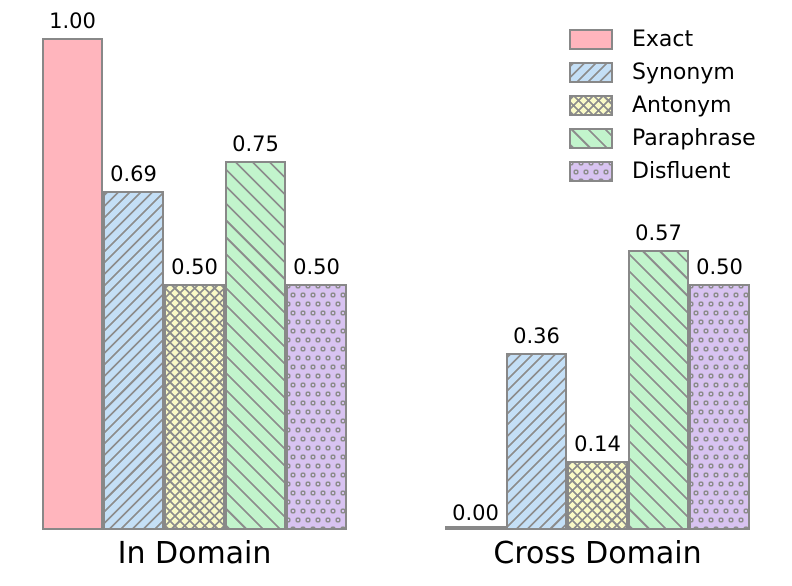 The width and height of the screenshot is (792, 586). Describe the element at coordinates (536, 441) in the screenshot. I see `bar-synonym-cross-domain` at that location.